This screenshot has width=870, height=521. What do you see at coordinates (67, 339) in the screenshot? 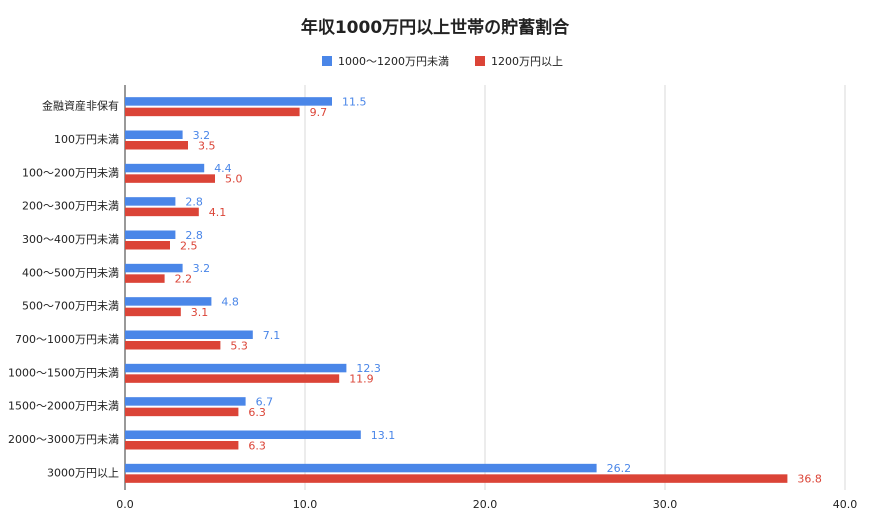
I see `y-tick-label: 700〜1000万円未満` at bounding box center [67, 339].